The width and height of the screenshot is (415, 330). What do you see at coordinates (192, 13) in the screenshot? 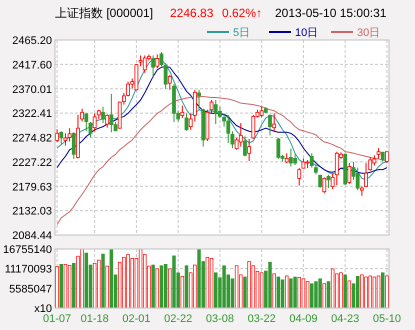
I see `text: 2246.83` at bounding box center [192, 13].